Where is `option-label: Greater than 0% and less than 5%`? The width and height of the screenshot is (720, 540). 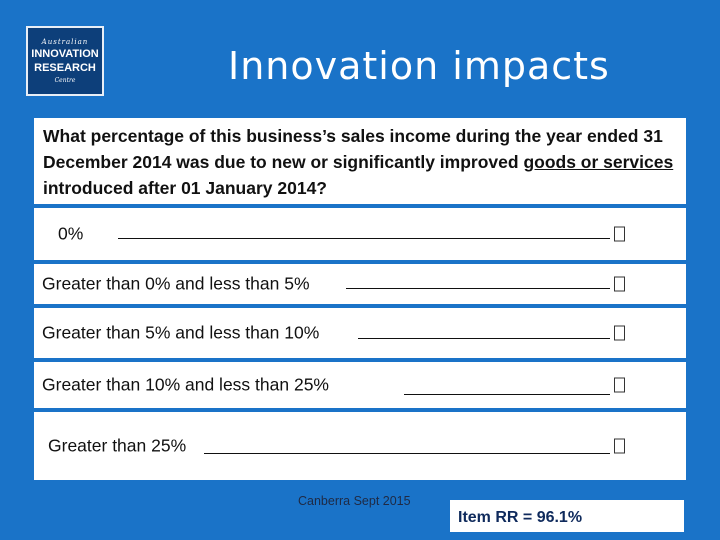 option-label: Greater than 0% and less than 5% is located at coordinates (176, 283).